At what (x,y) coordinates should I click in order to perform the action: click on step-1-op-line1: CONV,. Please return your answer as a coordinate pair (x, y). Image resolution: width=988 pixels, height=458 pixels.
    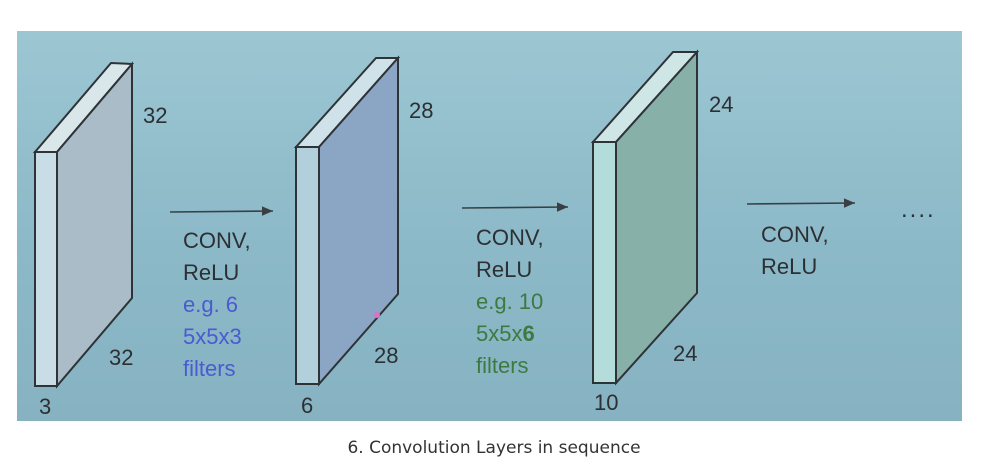
    Looking at the image, I should click on (217, 240).